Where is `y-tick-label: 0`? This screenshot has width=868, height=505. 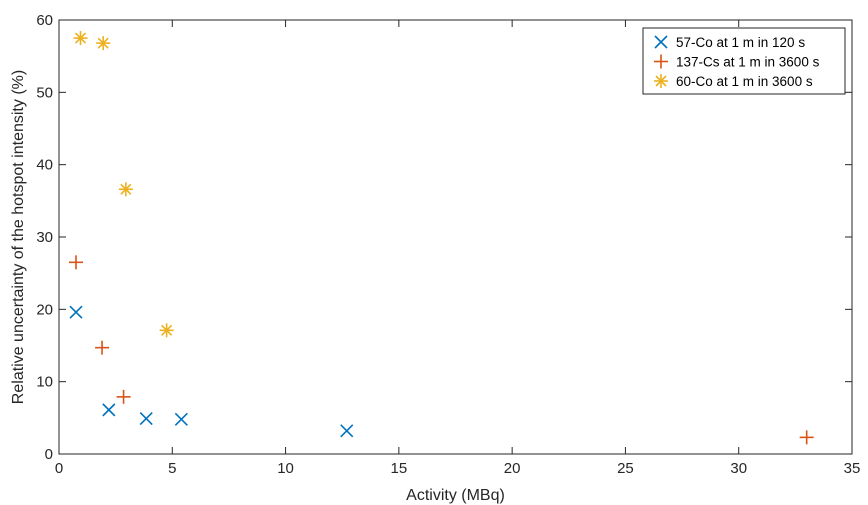 y-tick-label: 0 is located at coordinates (49, 454).